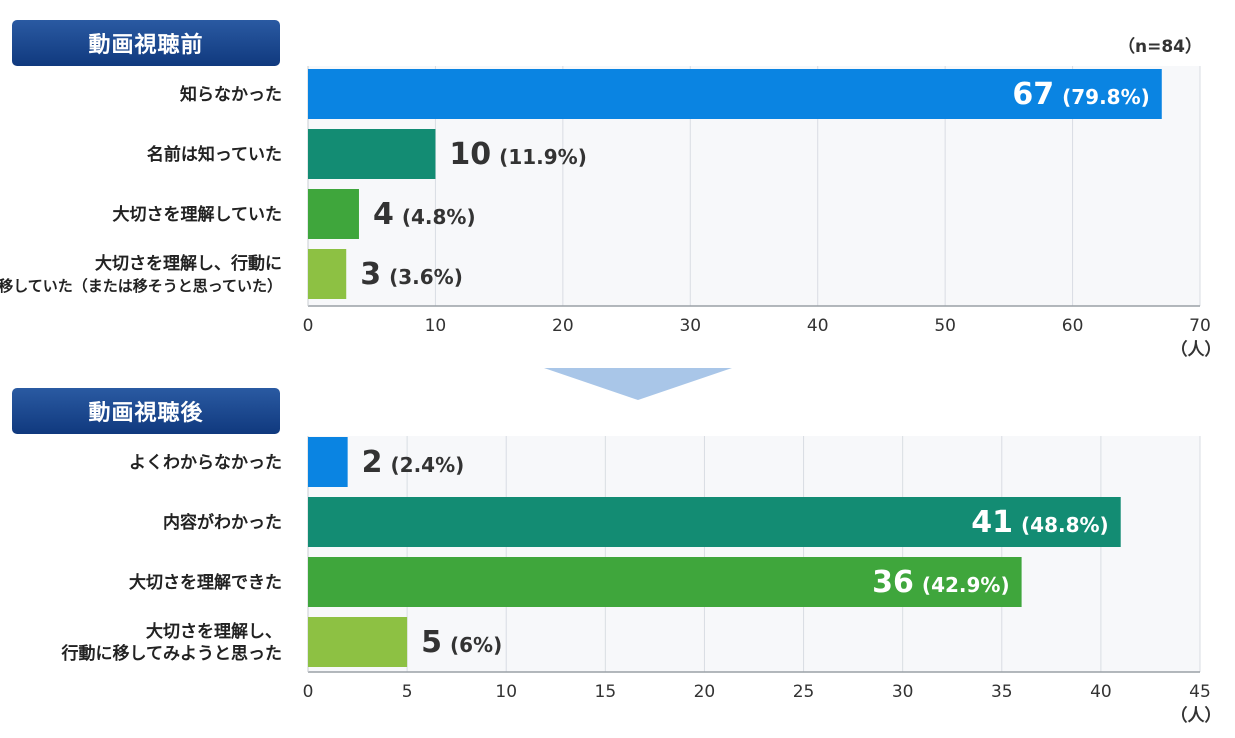  I want to click on count-value: 3, so click(370, 274).